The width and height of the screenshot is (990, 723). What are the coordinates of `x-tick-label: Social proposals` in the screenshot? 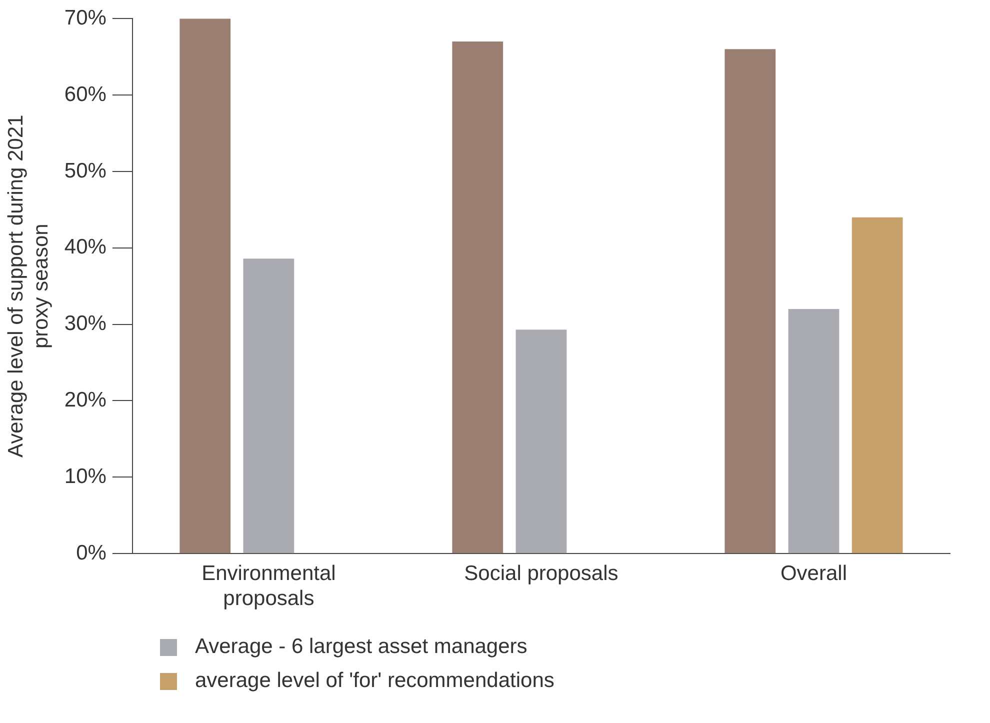 It's located at (541, 573).